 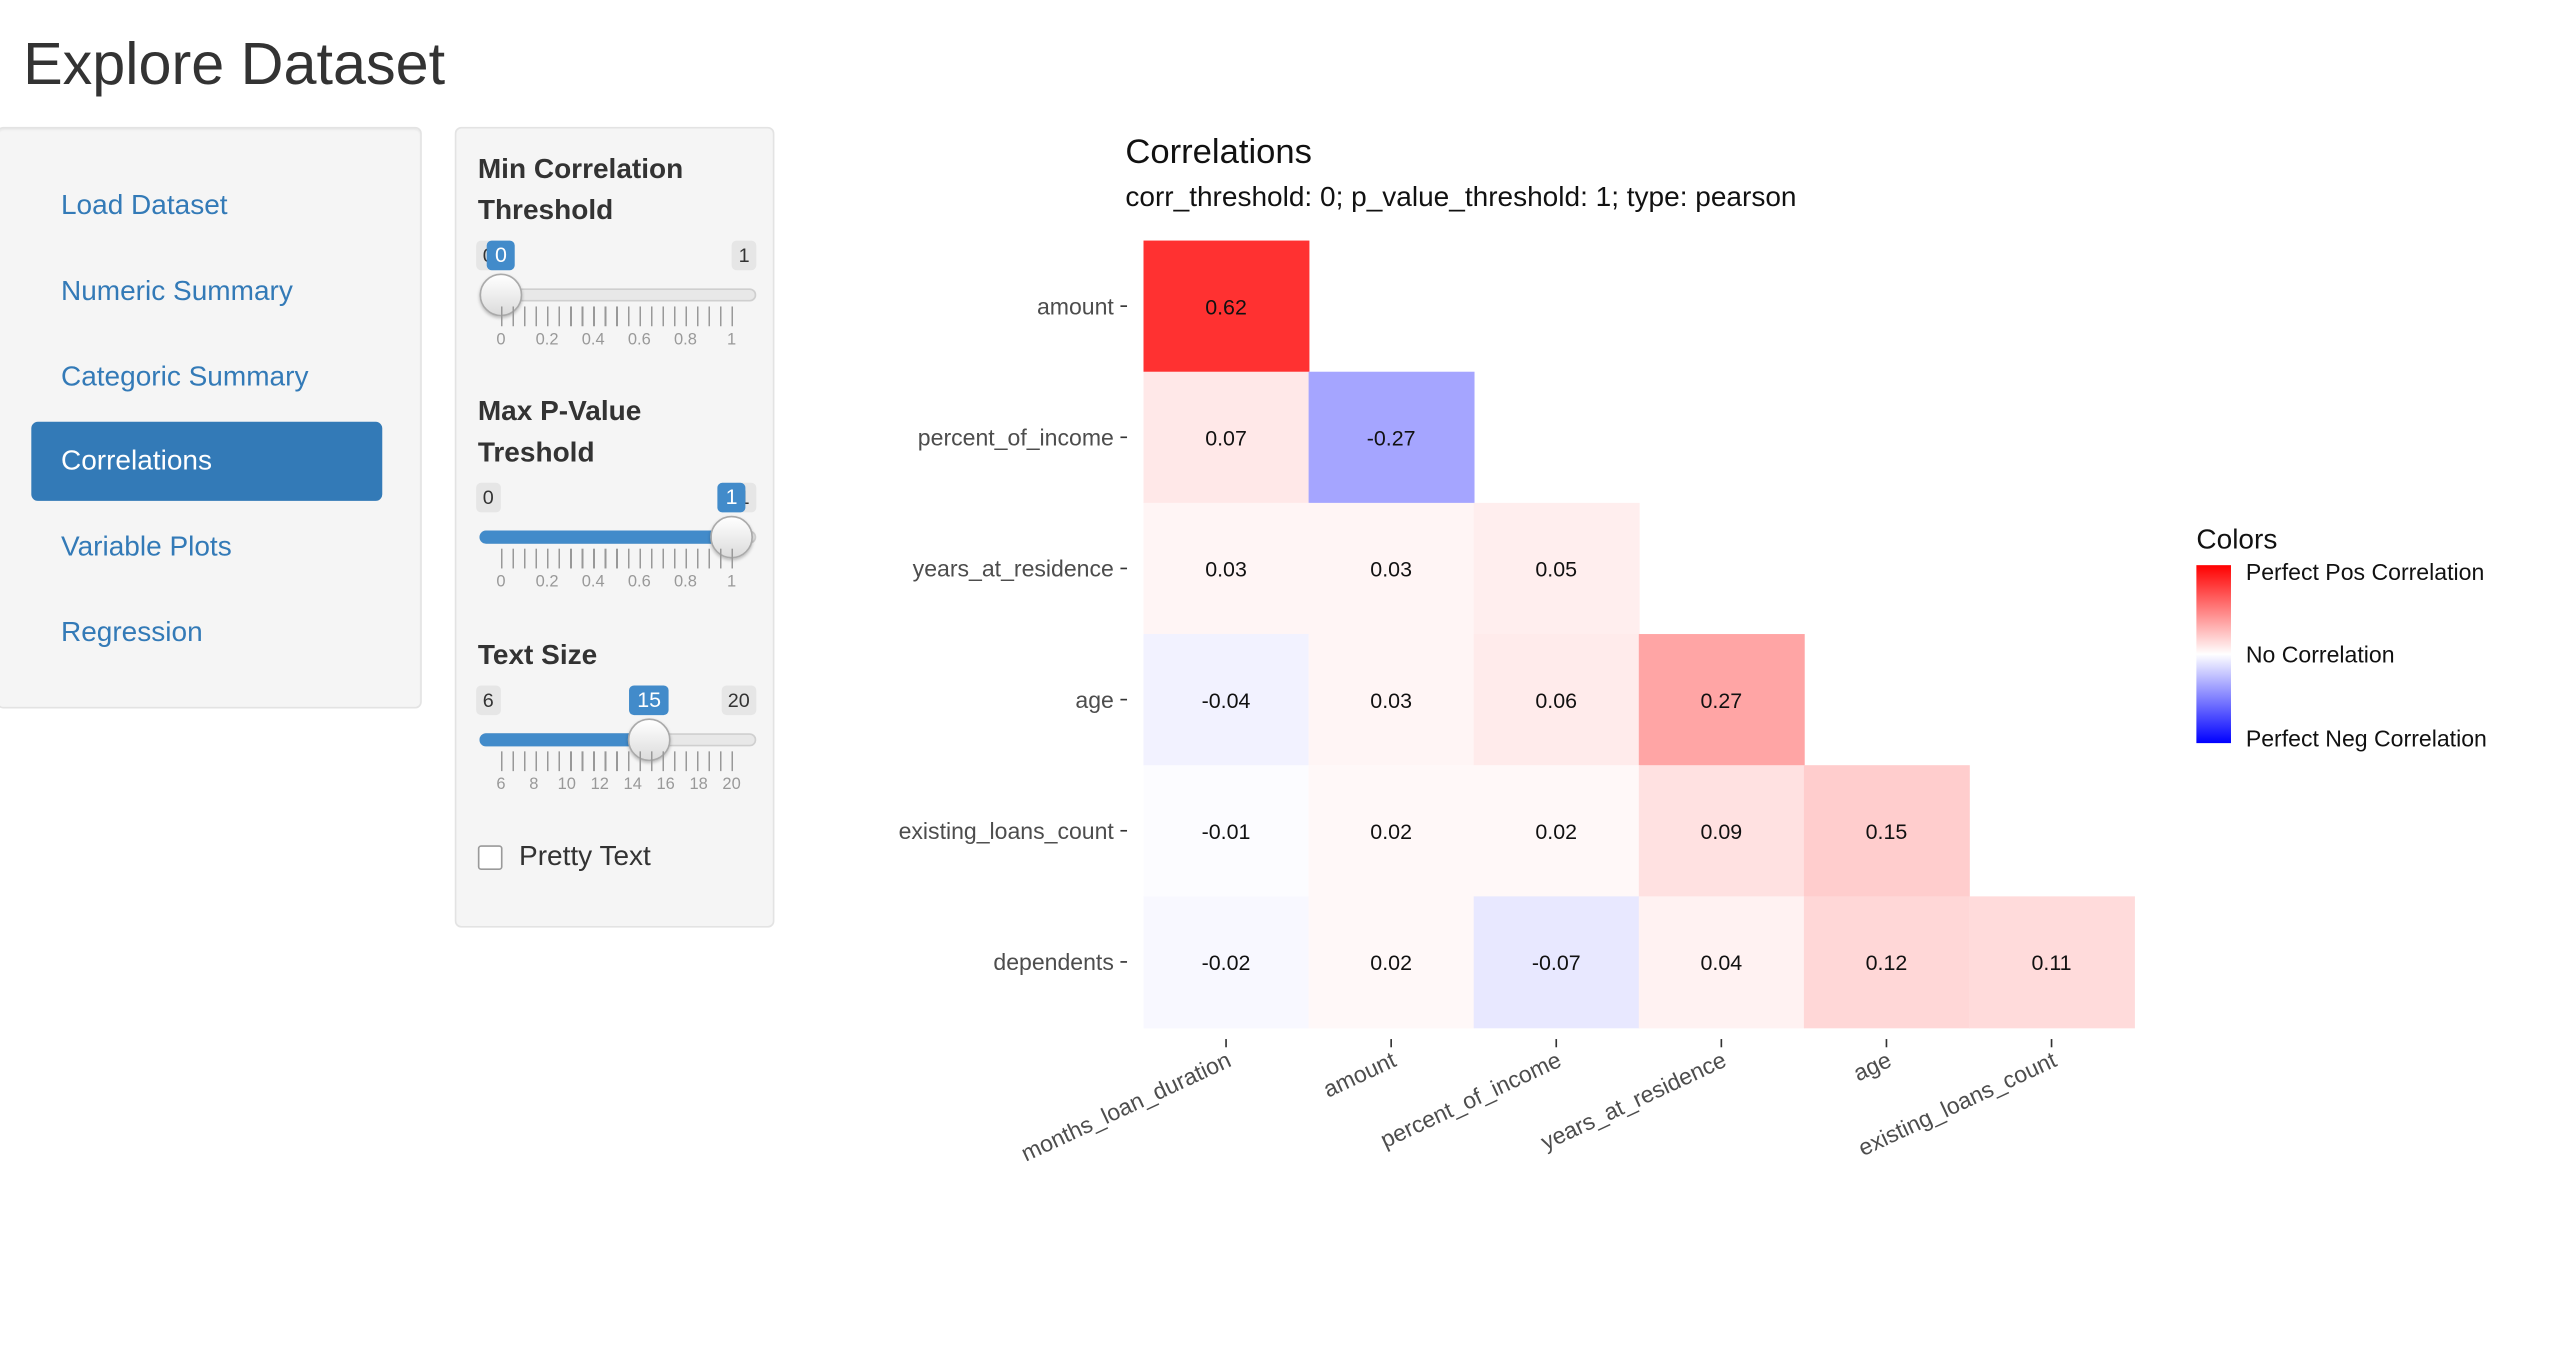 I want to click on legend-label-none: No Correlation, so click(x=2320, y=654).